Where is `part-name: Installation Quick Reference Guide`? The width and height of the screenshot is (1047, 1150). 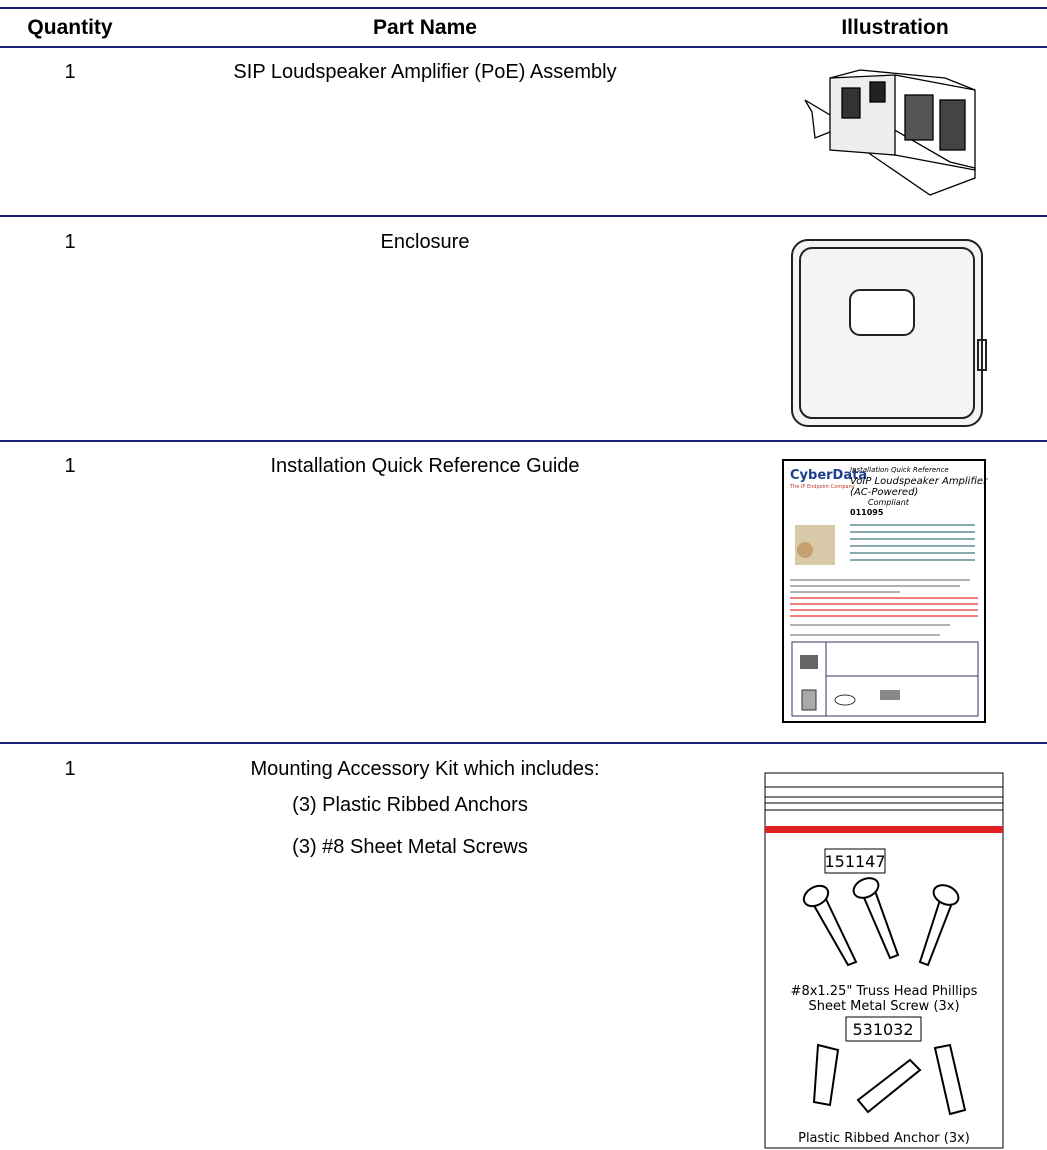
part-name: Installation Quick Reference Guide is located at coordinates (425, 466).